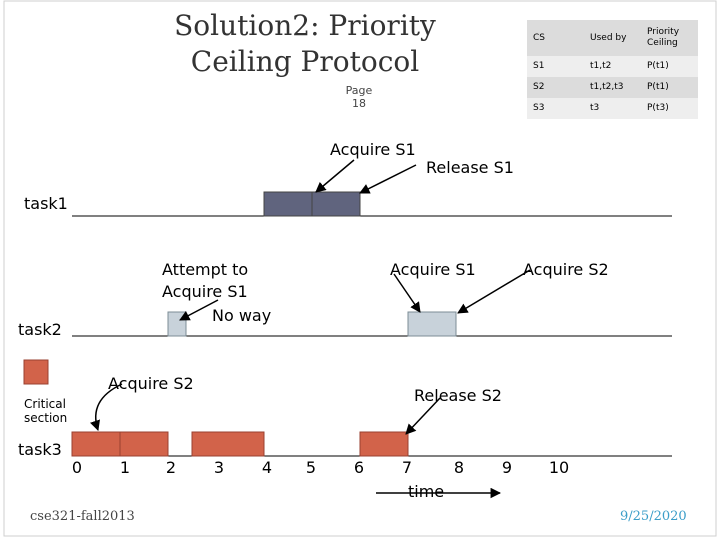 This screenshot has width=720, height=540. I want to click on tick-label: 2, so click(171, 467).